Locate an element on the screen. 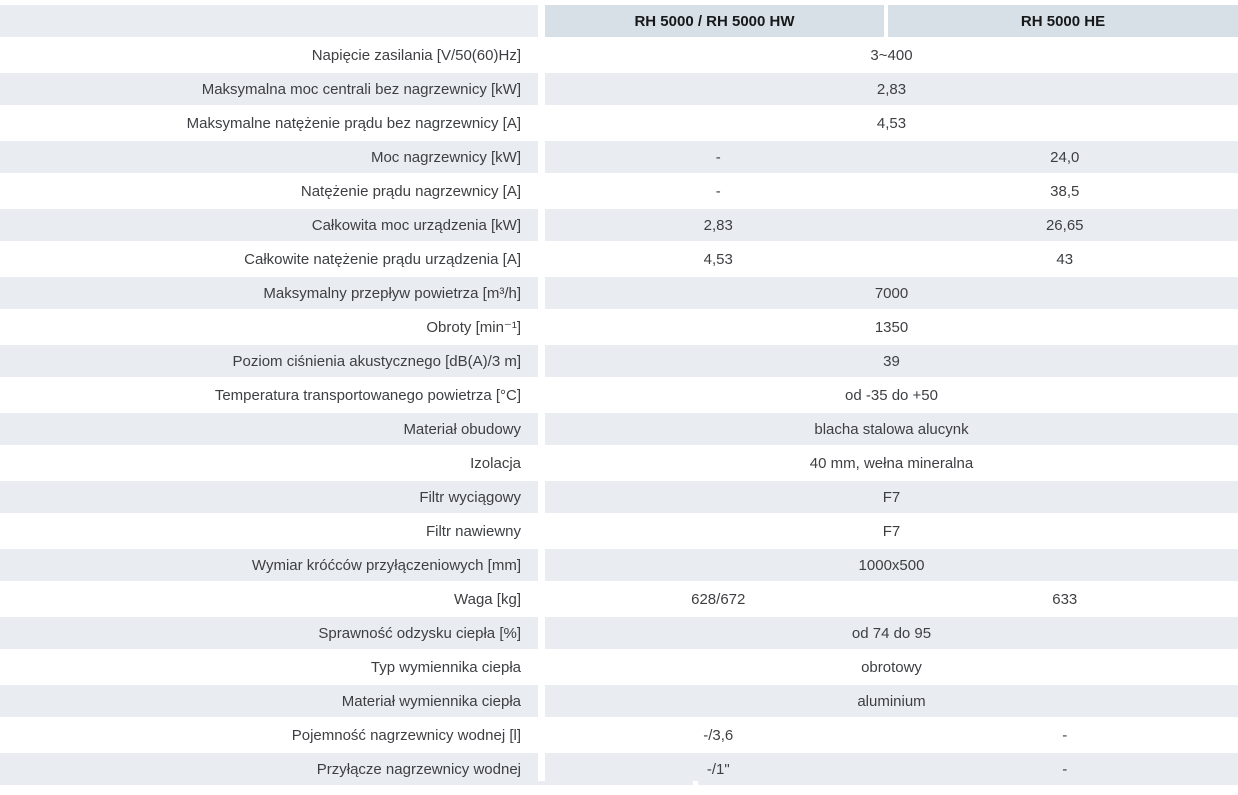  table-row: Moc nagrzewnicy [kW] -24,0 is located at coordinates (619, 157).